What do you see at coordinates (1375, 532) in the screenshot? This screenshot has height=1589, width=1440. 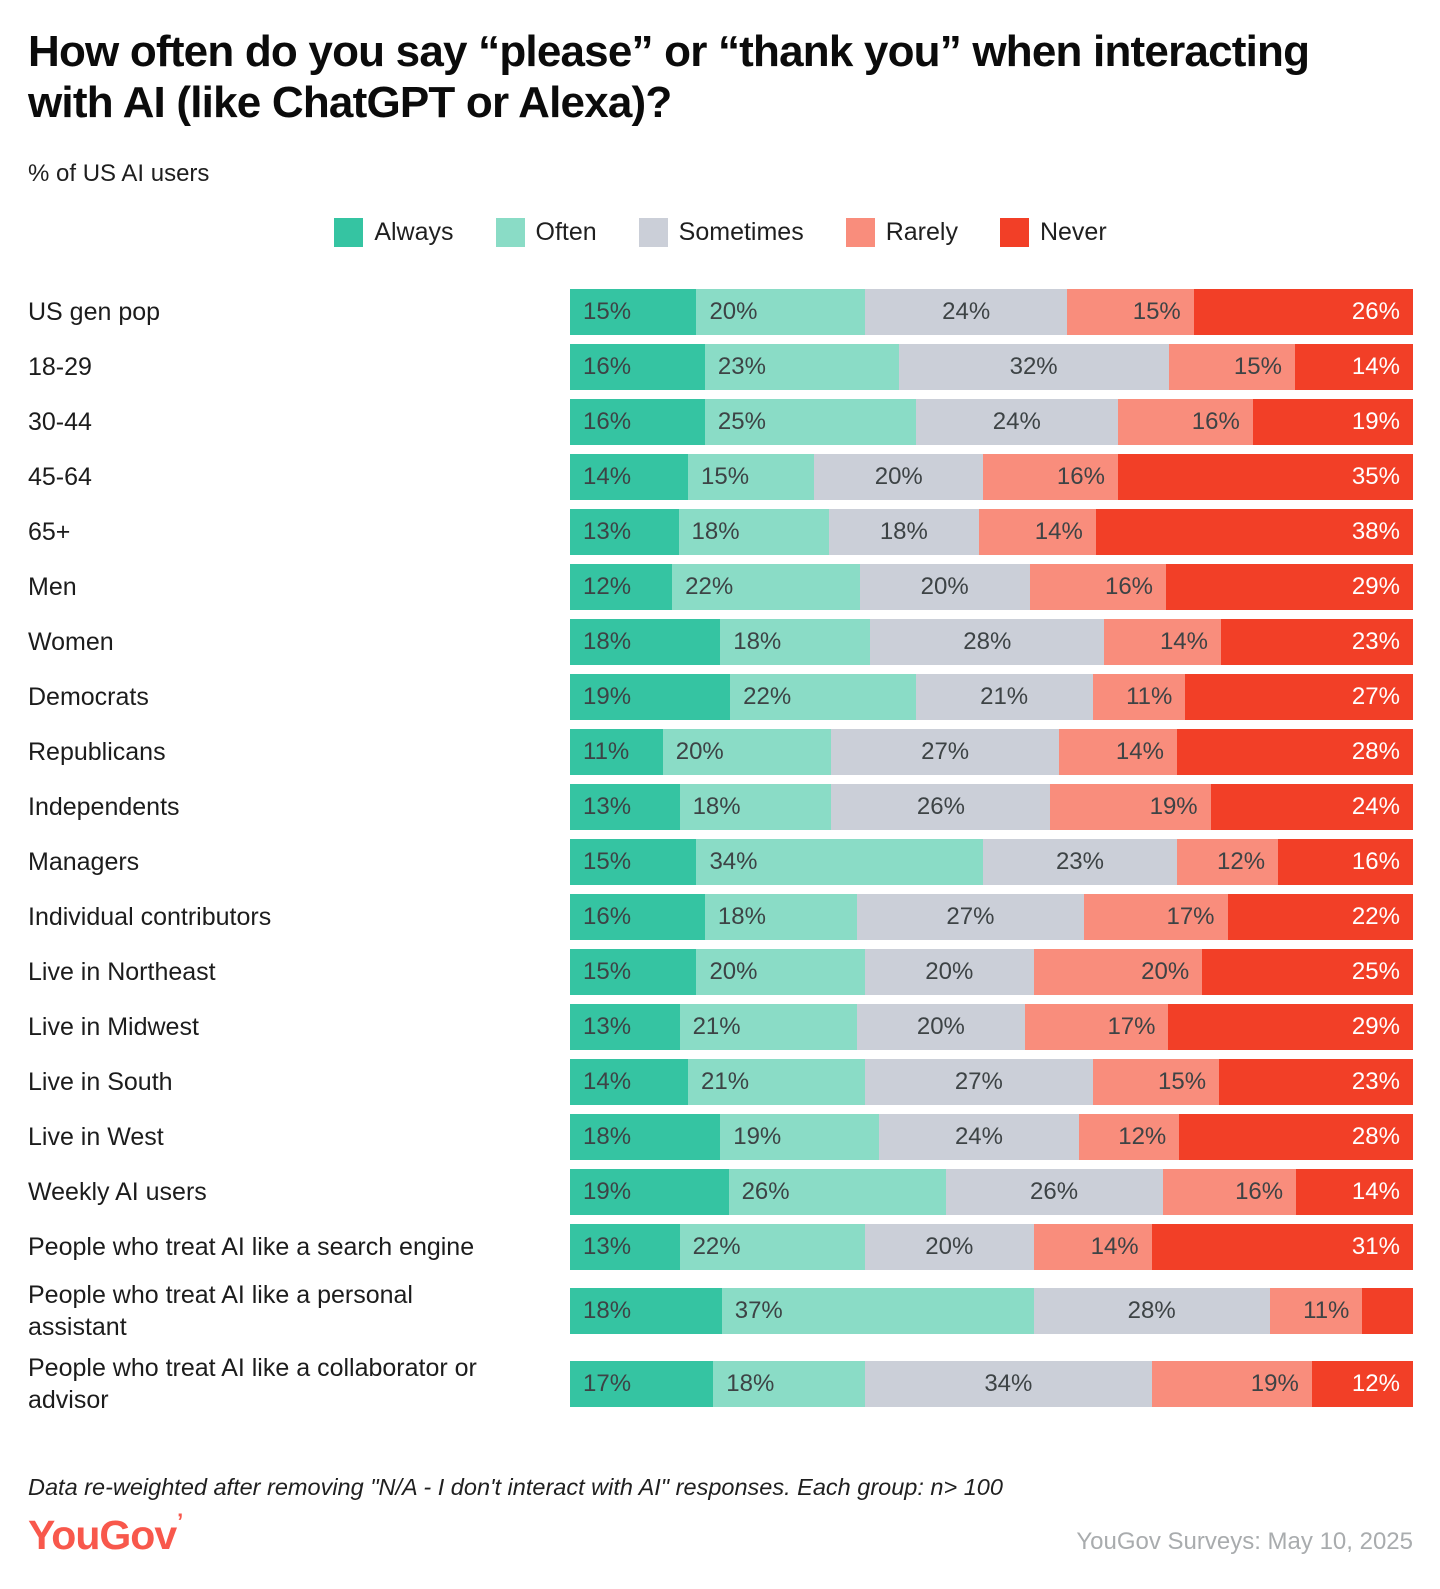 I see `bar-value-label: 38%` at bounding box center [1375, 532].